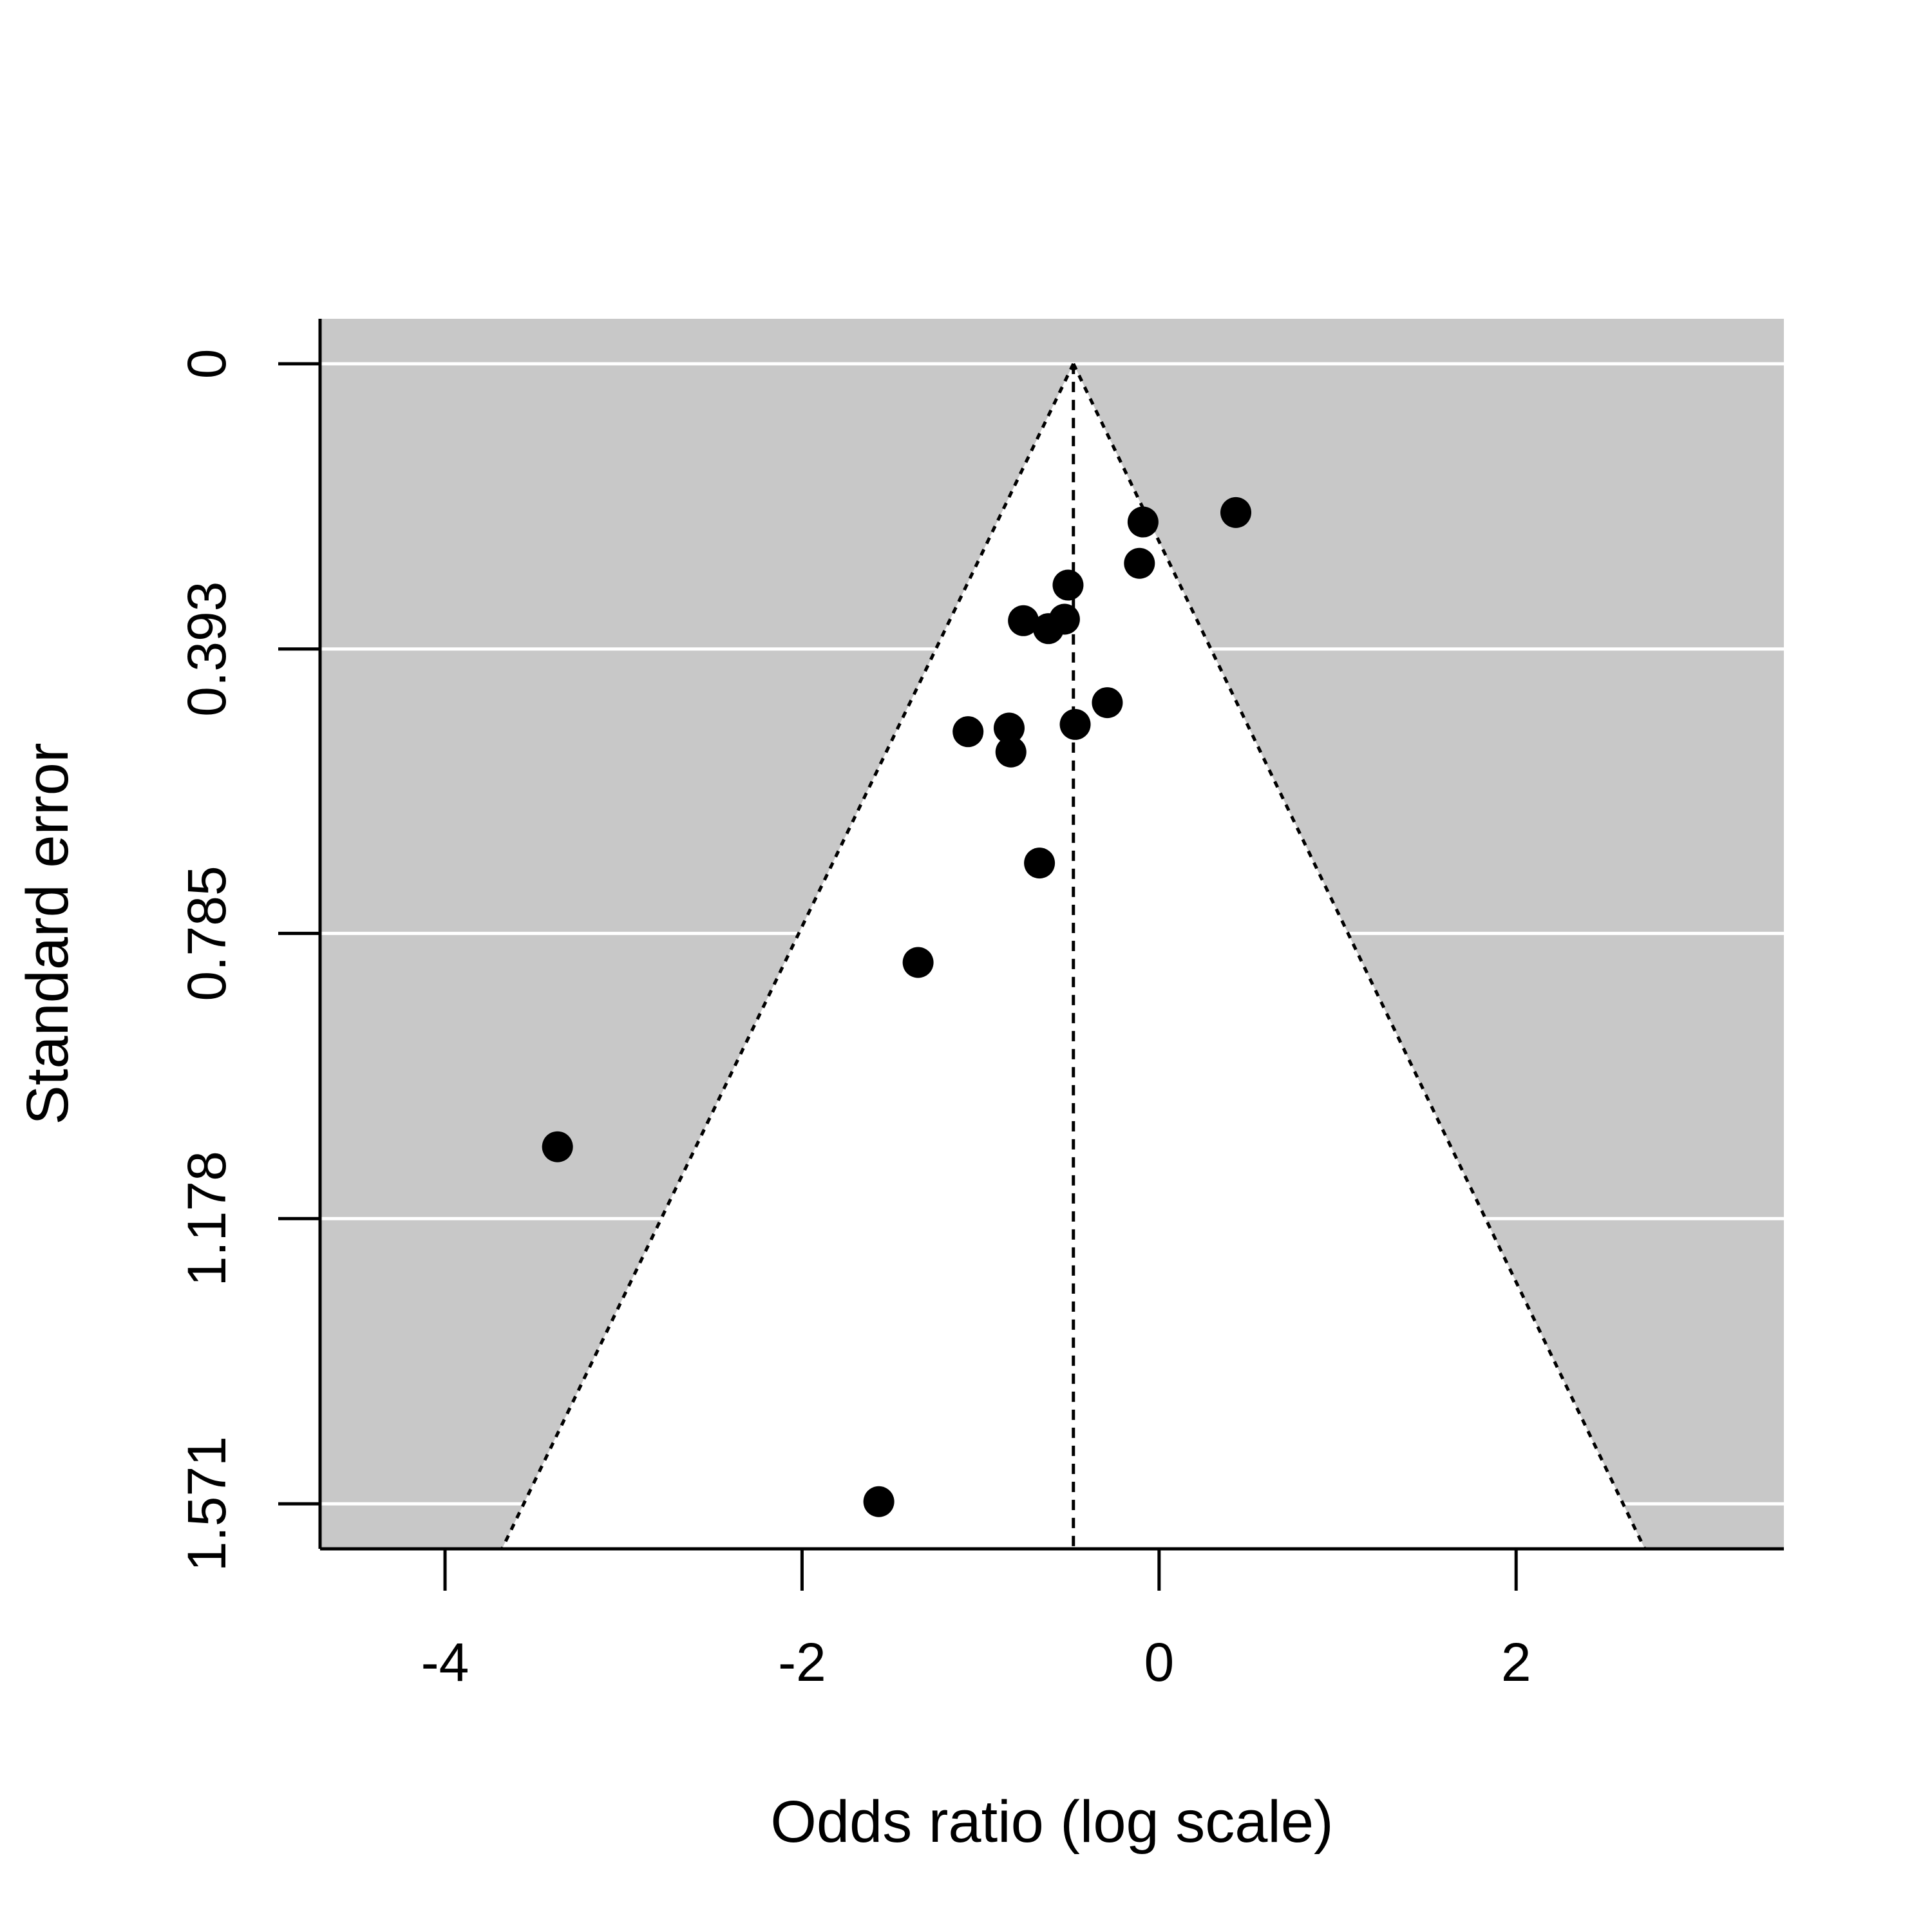 This screenshot has width=1932, height=1932. What do you see at coordinates (1052, 1620) in the screenshot?
I see `x-axis: -4 -2 0 2` at bounding box center [1052, 1620].